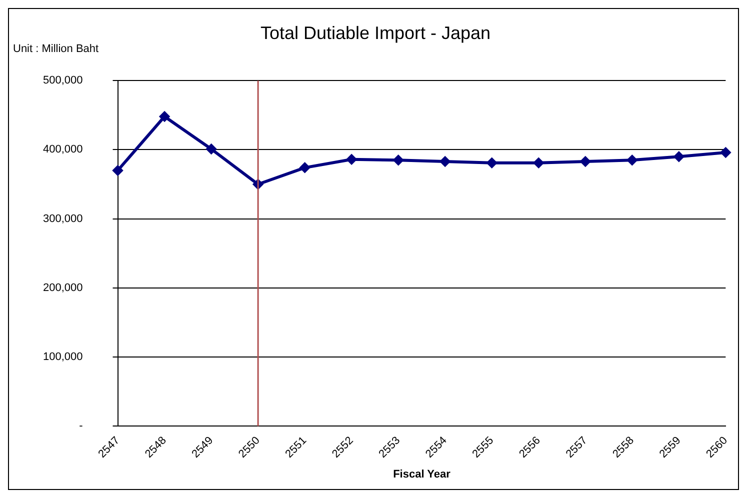  What do you see at coordinates (375, 32) in the screenshot?
I see `chart-title: Total Dutiable Import - Japan` at bounding box center [375, 32].